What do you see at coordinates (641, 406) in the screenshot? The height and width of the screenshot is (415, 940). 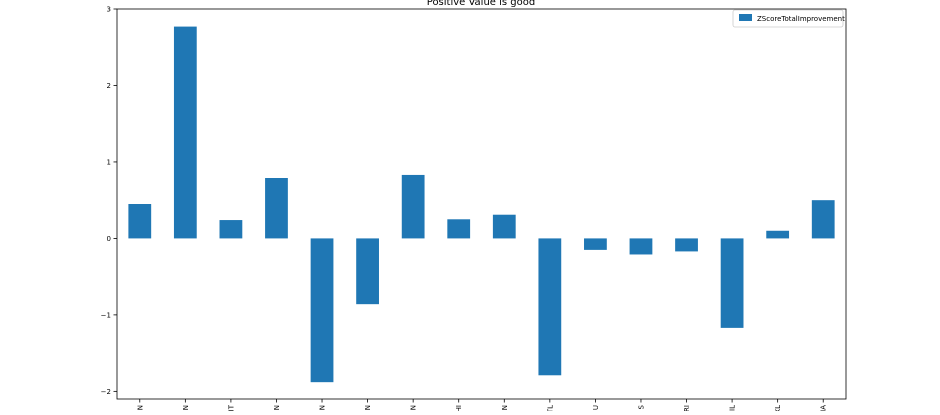 I see `x-tick-label: S` at bounding box center [641, 406].